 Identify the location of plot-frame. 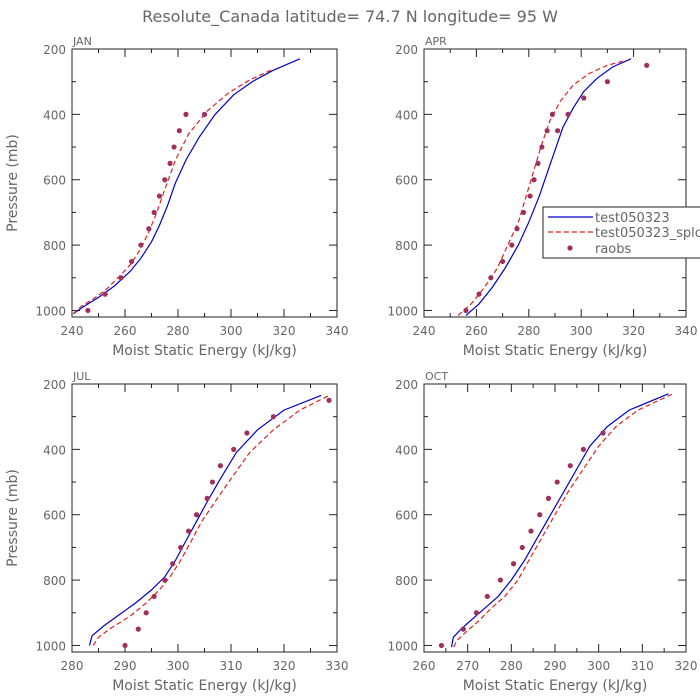
(204, 183).